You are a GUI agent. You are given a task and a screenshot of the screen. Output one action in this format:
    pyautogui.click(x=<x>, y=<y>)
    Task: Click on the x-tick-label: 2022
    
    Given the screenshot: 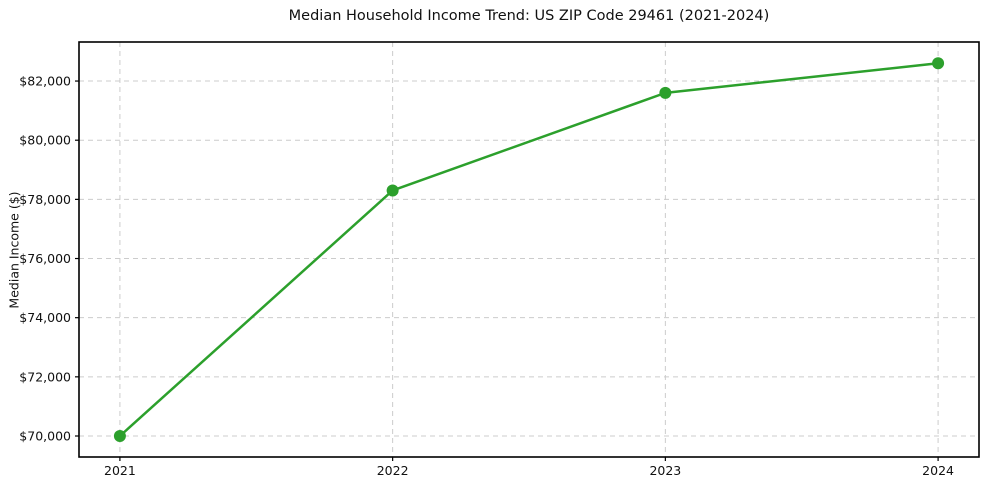 What is the action you would take?
    pyautogui.click(x=393, y=470)
    